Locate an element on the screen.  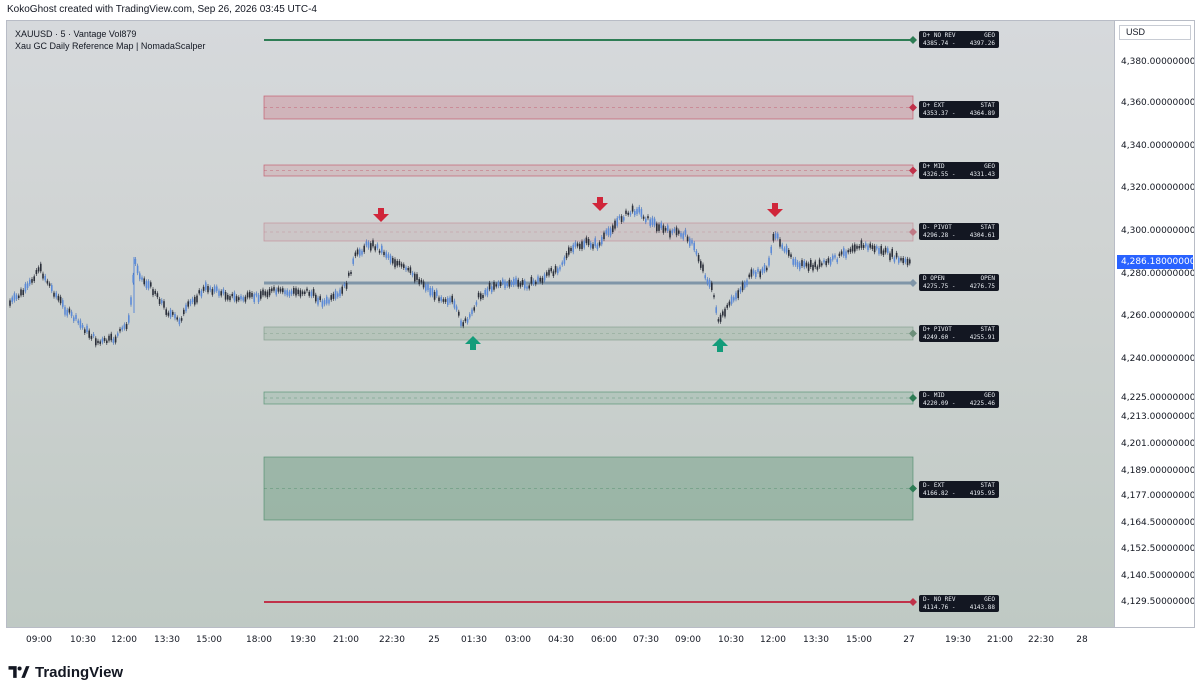
price-axis-label: 4,129.50000000 is located at coordinates (1158, 602).